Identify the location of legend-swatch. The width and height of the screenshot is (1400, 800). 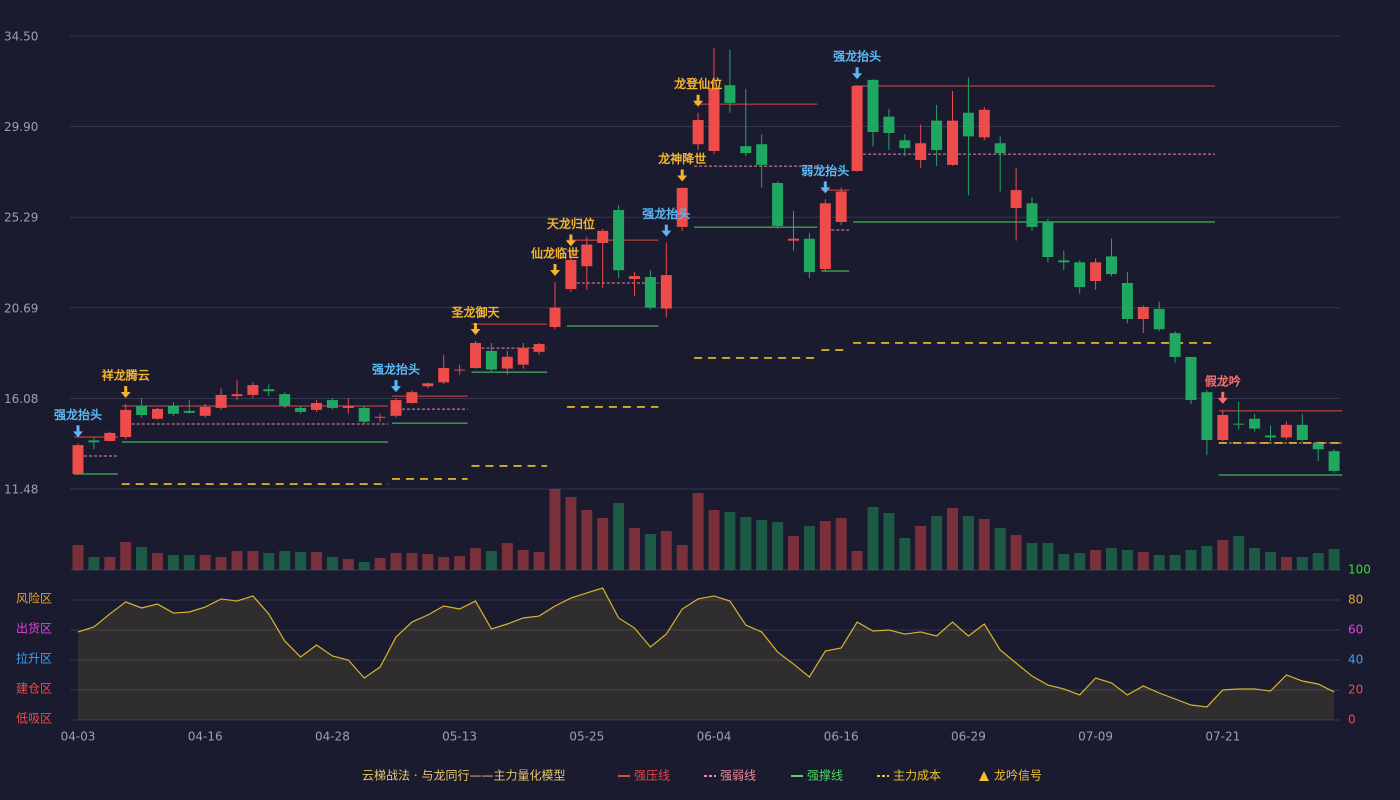
(984, 776).